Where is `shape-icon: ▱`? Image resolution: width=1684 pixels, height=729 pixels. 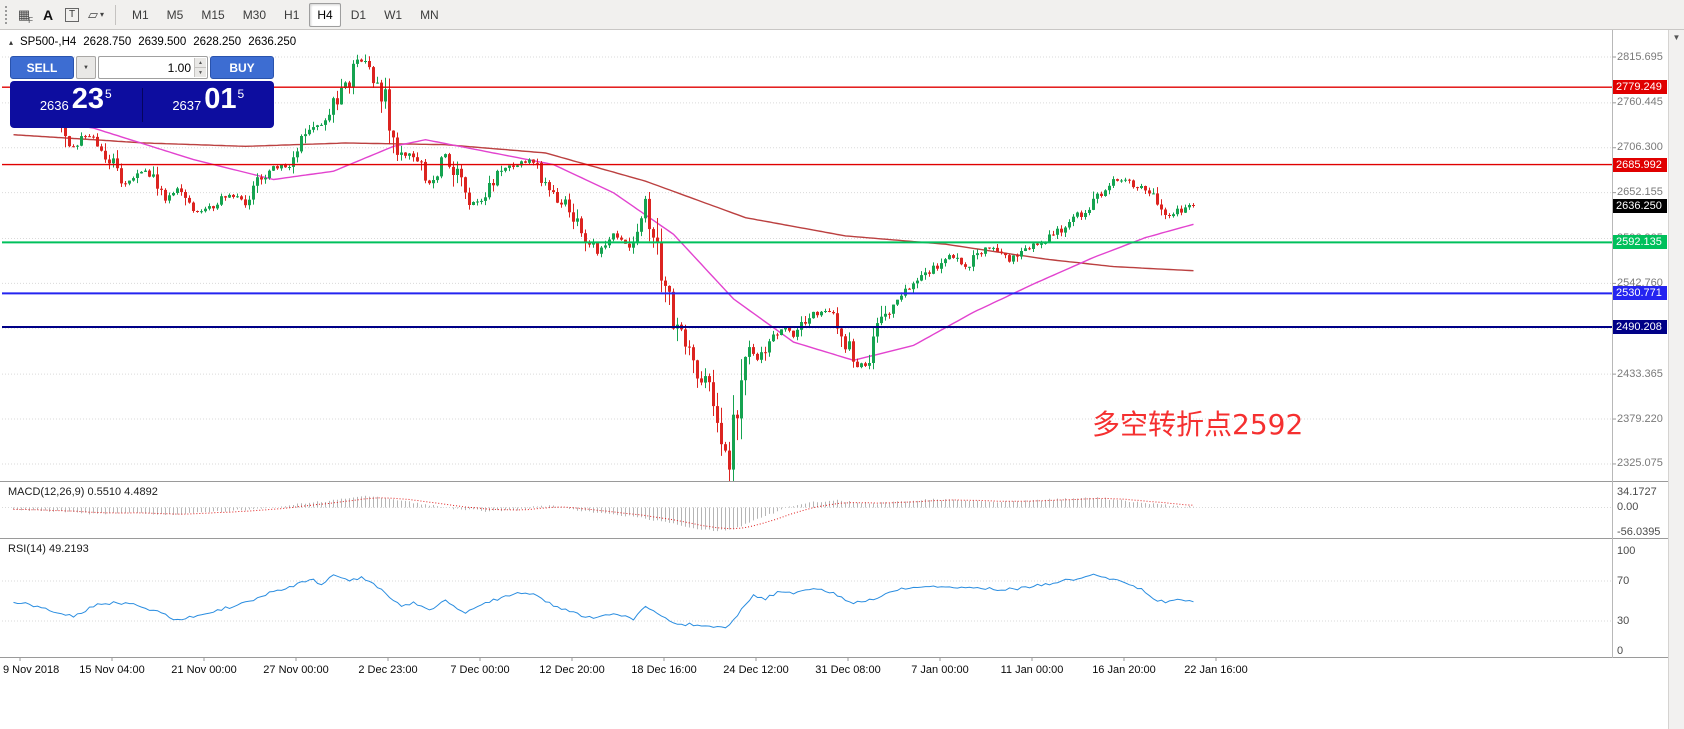 shape-icon: ▱ is located at coordinates (92, 14).